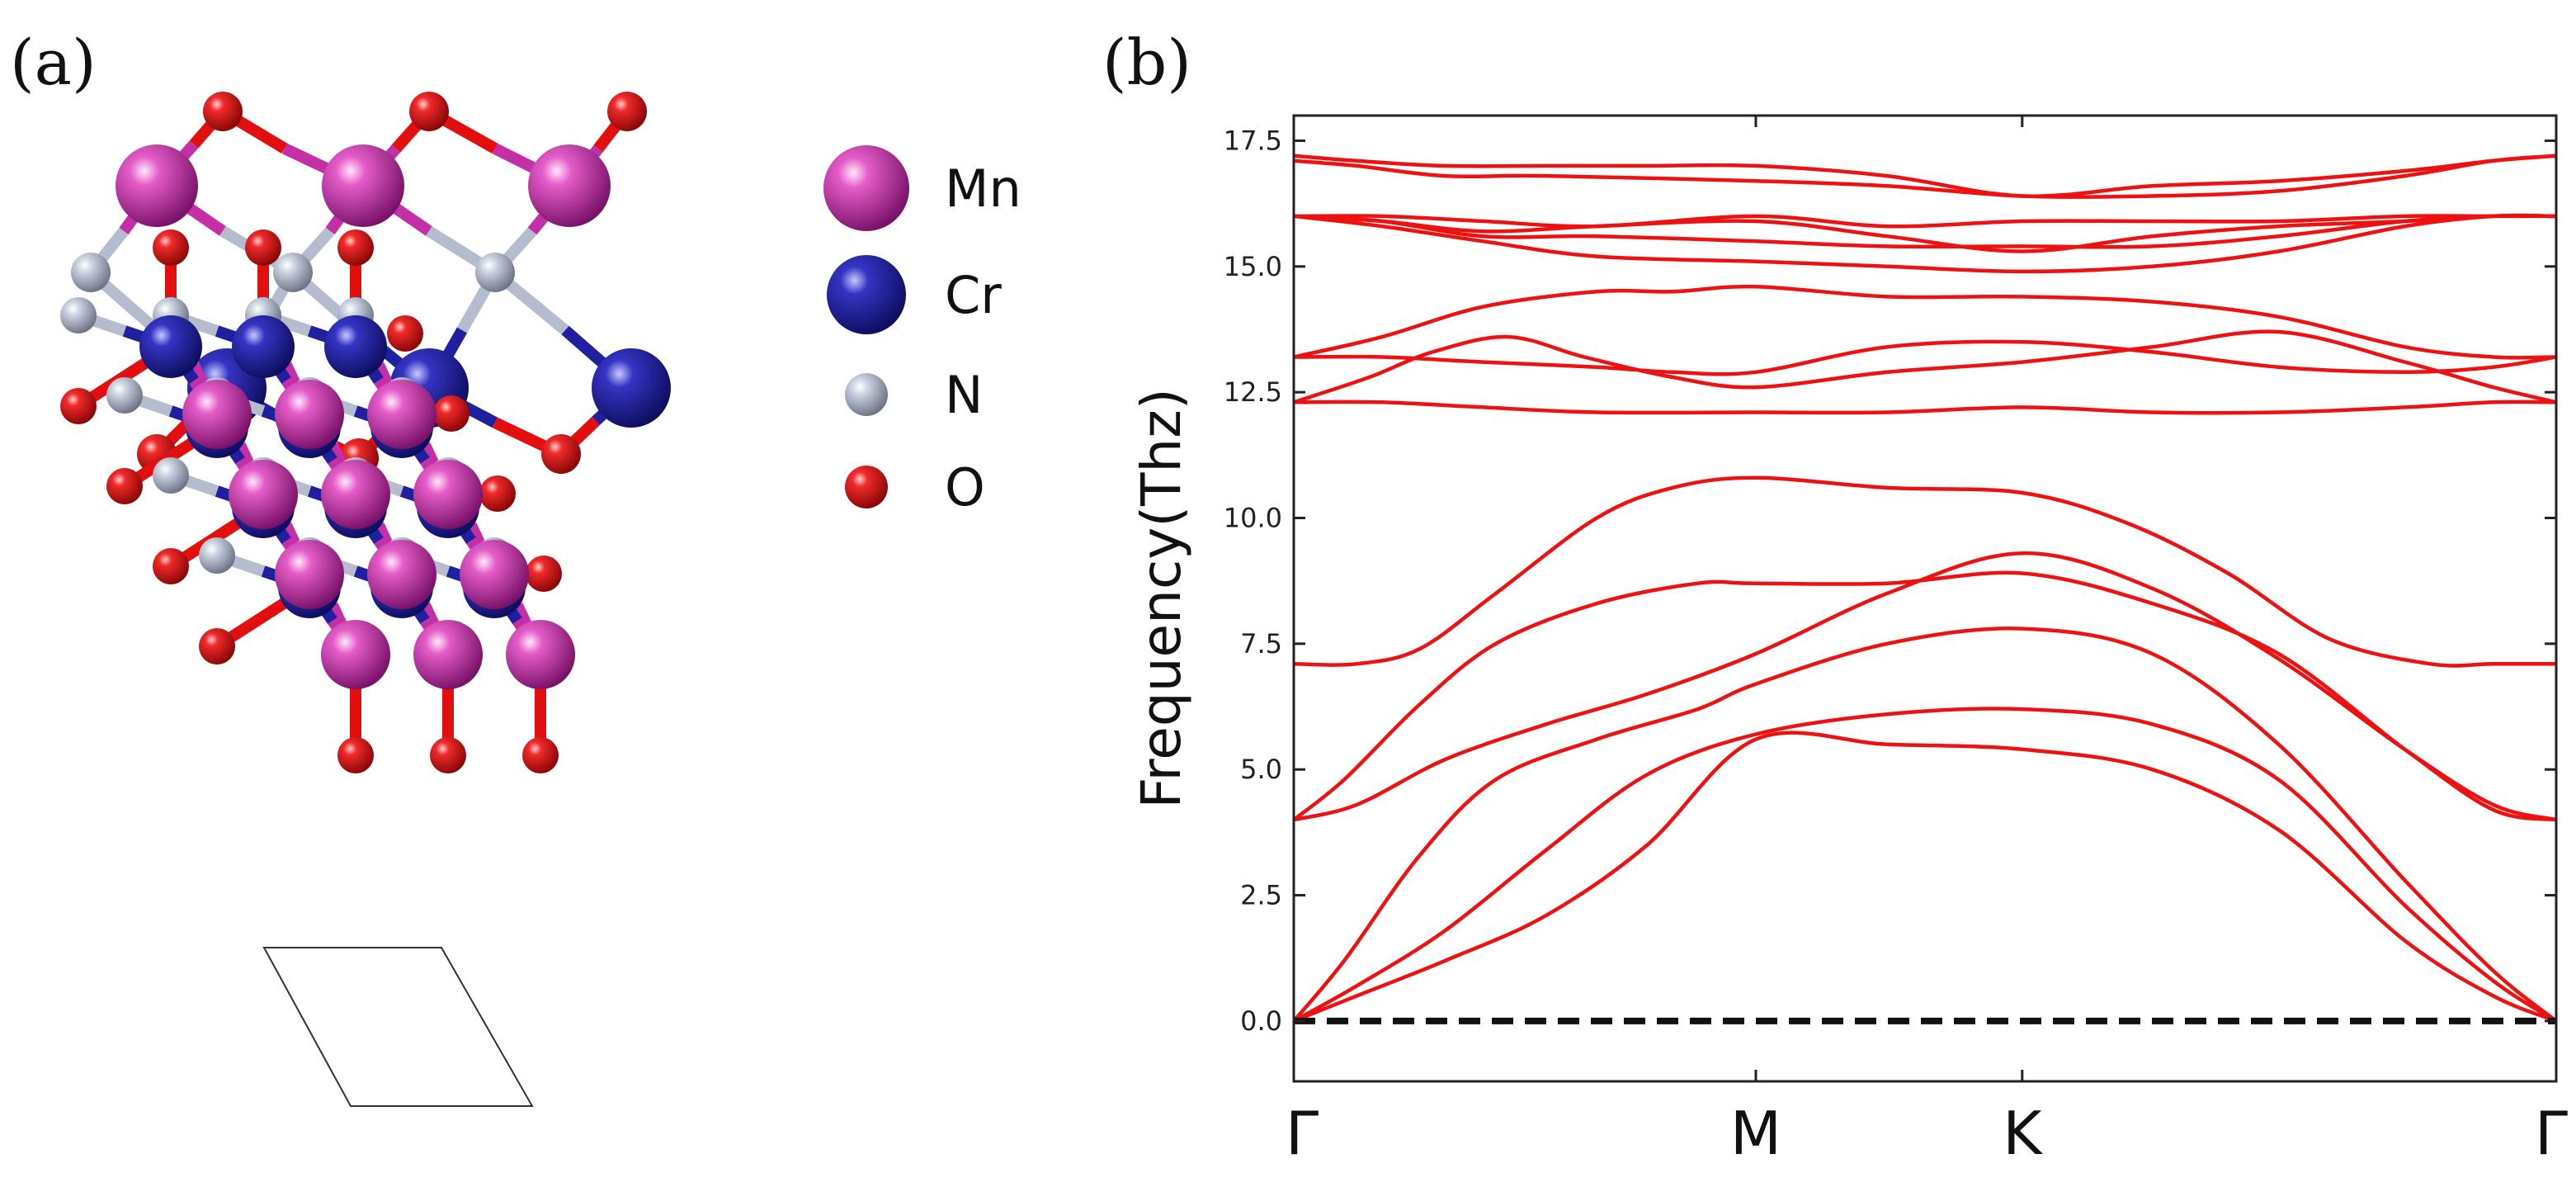  What do you see at coordinates (1261, 895) in the screenshot?
I see `y-tick-label: 2.5` at bounding box center [1261, 895].